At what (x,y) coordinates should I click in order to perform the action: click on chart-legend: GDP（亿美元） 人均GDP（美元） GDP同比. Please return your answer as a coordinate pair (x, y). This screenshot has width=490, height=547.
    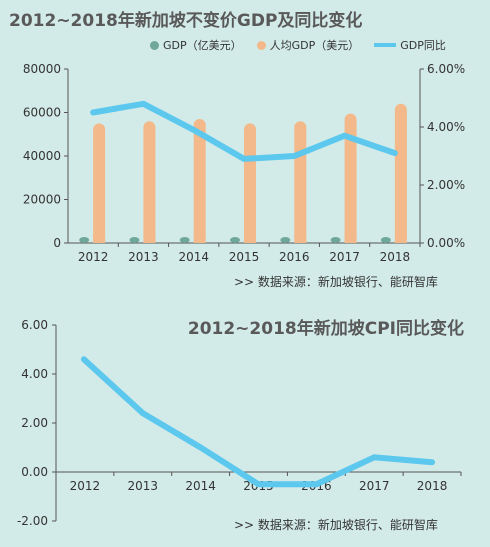
    Looking at the image, I should click on (305, 45).